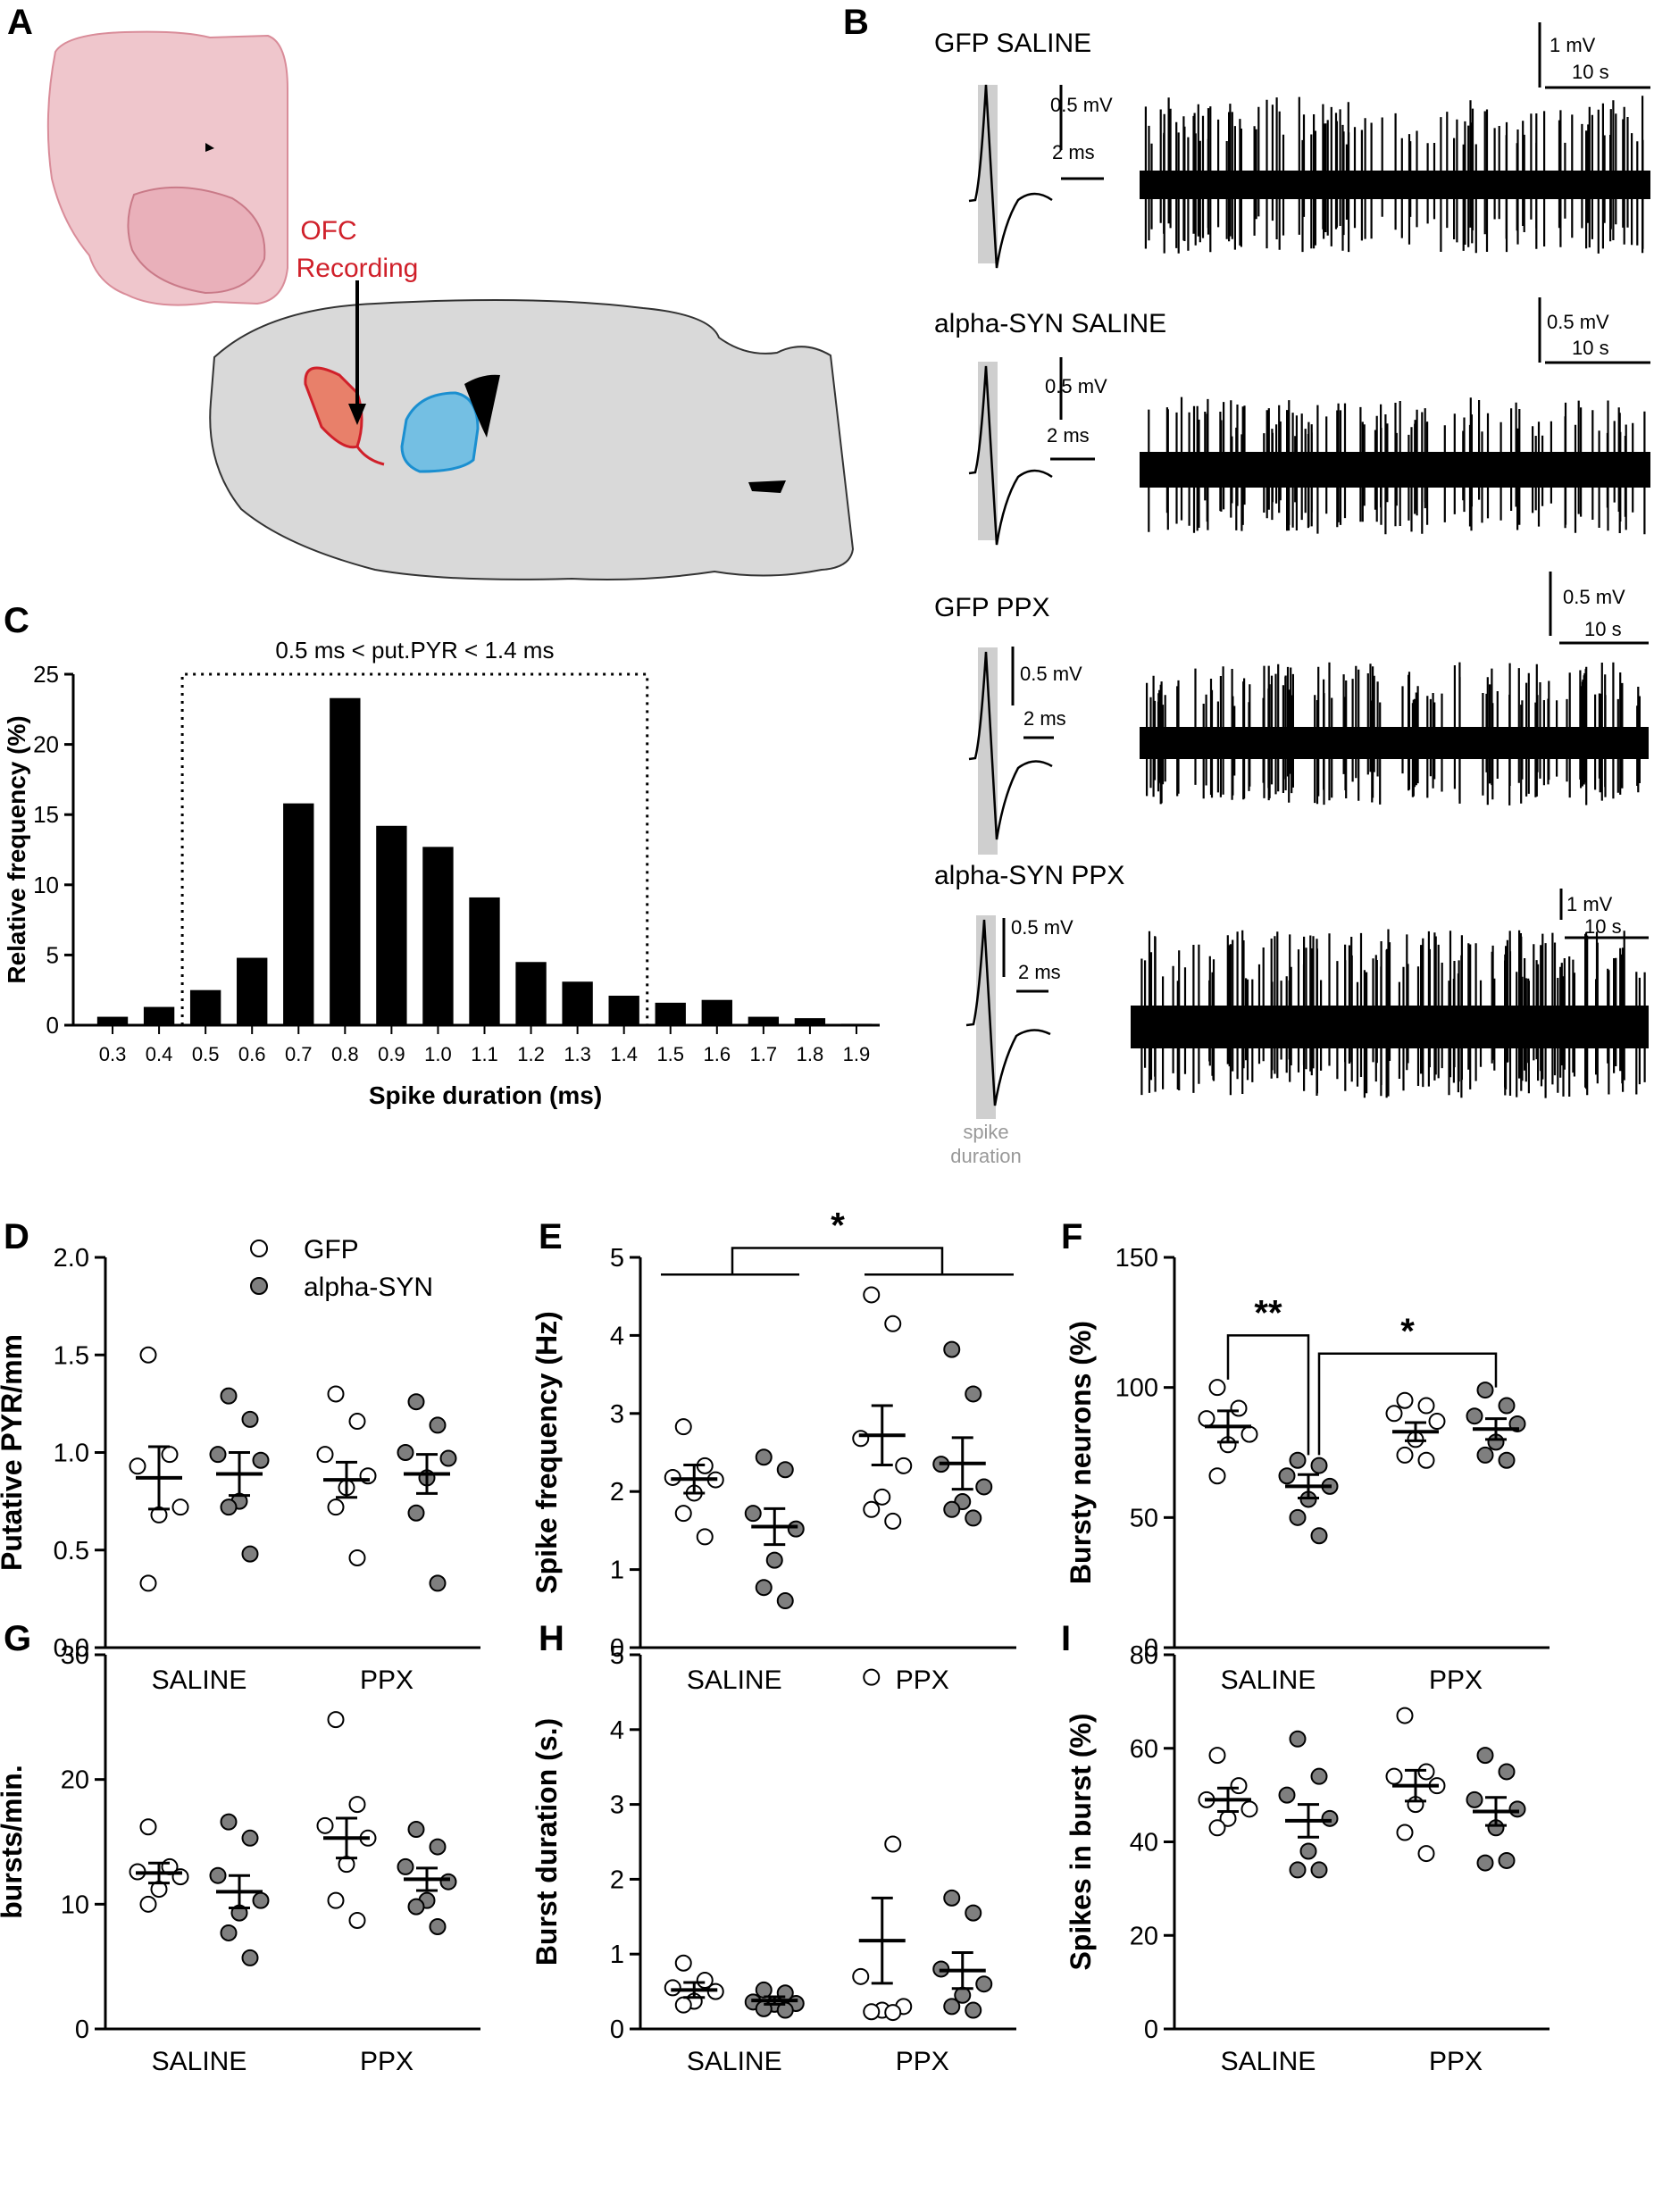 This screenshot has height=2212, width=1654. I want to click on y-tick-label: 3, so click(617, 1414).